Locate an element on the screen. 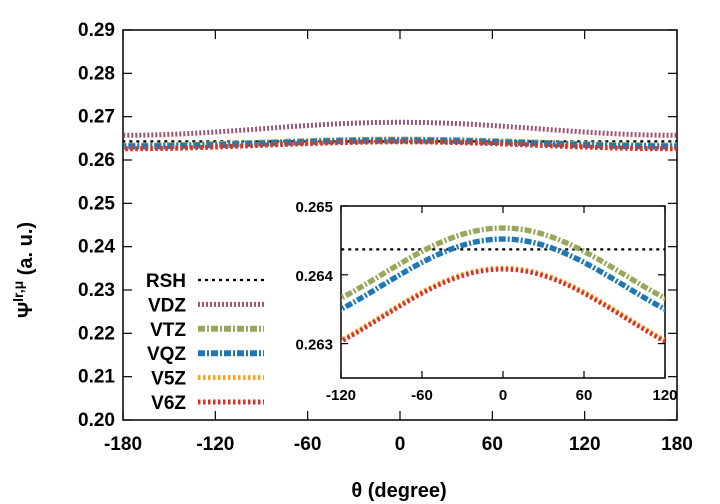  inset-series-group is located at coordinates (503, 285).